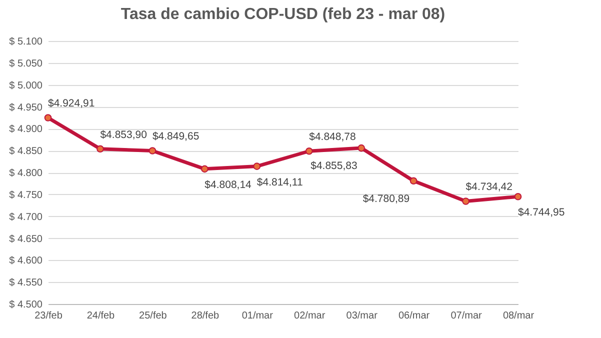 The height and width of the screenshot is (338, 601). What do you see at coordinates (258, 316) in the screenshot?
I see `x-tick-label: 01/mar` at bounding box center [258, 316].